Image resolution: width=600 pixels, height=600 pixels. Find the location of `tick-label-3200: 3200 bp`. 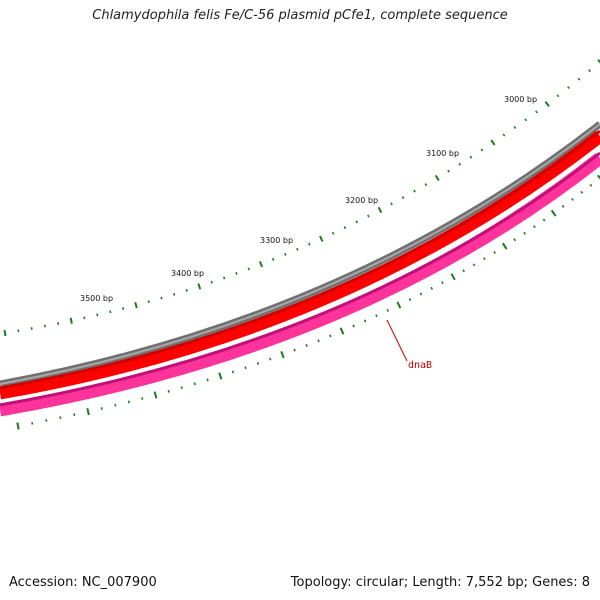

tick-label-3200: 3200 bp is located at coordinates (361, 200).